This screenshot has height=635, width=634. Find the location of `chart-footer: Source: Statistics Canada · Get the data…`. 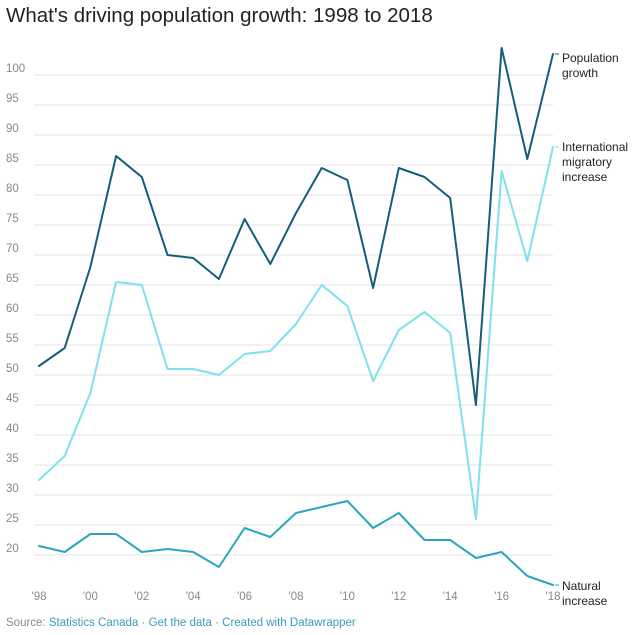

chart-footer: Source: Statistics Canada · Get the data… is located at coordinates (181, 623).